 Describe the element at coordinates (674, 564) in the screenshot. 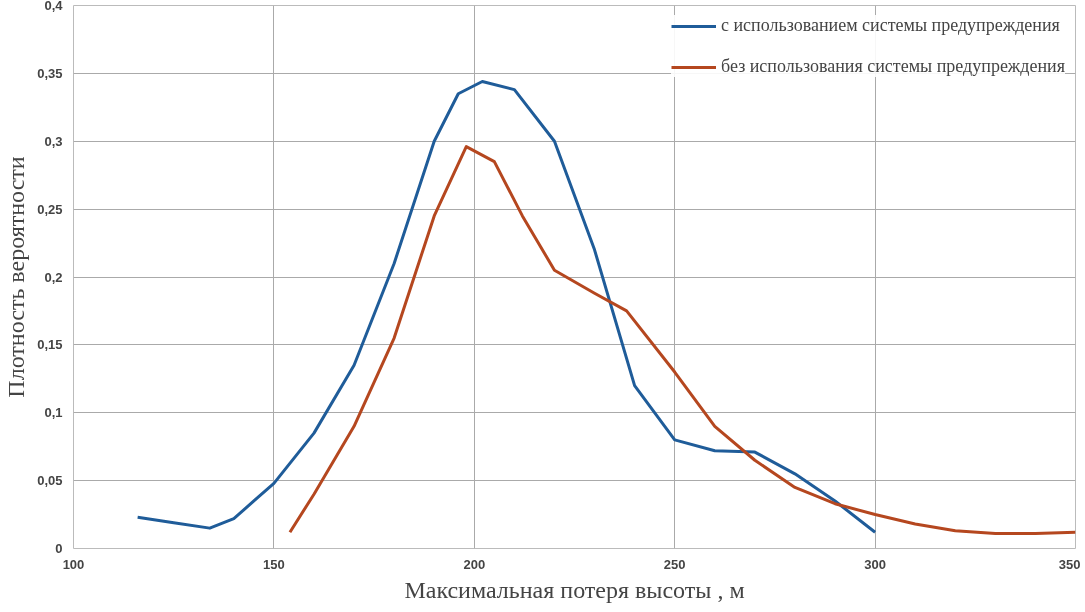

I see `x-tick-label: 250` at that location.